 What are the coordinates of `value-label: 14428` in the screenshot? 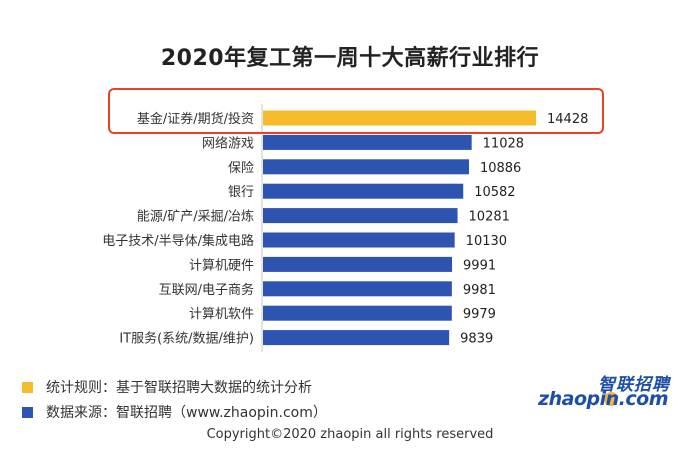 It's located at (567, 119).